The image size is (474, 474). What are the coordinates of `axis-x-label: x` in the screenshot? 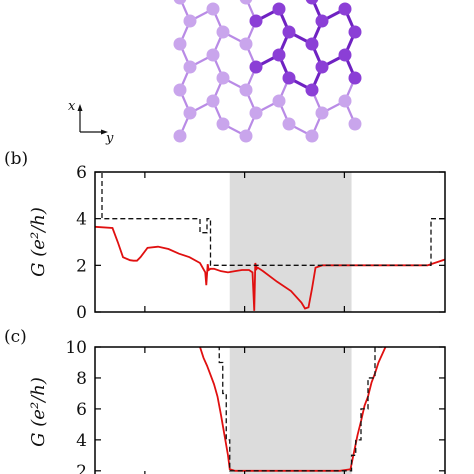 It's located at (72, 106).